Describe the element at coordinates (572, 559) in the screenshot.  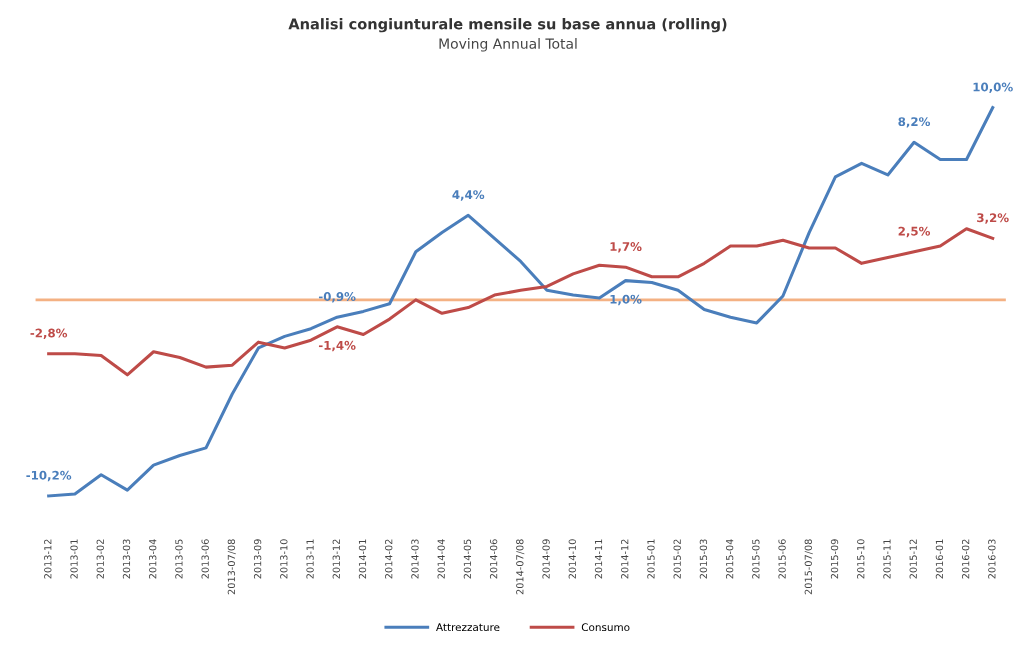
I see `x-tick-label: 2014-10` at that location.